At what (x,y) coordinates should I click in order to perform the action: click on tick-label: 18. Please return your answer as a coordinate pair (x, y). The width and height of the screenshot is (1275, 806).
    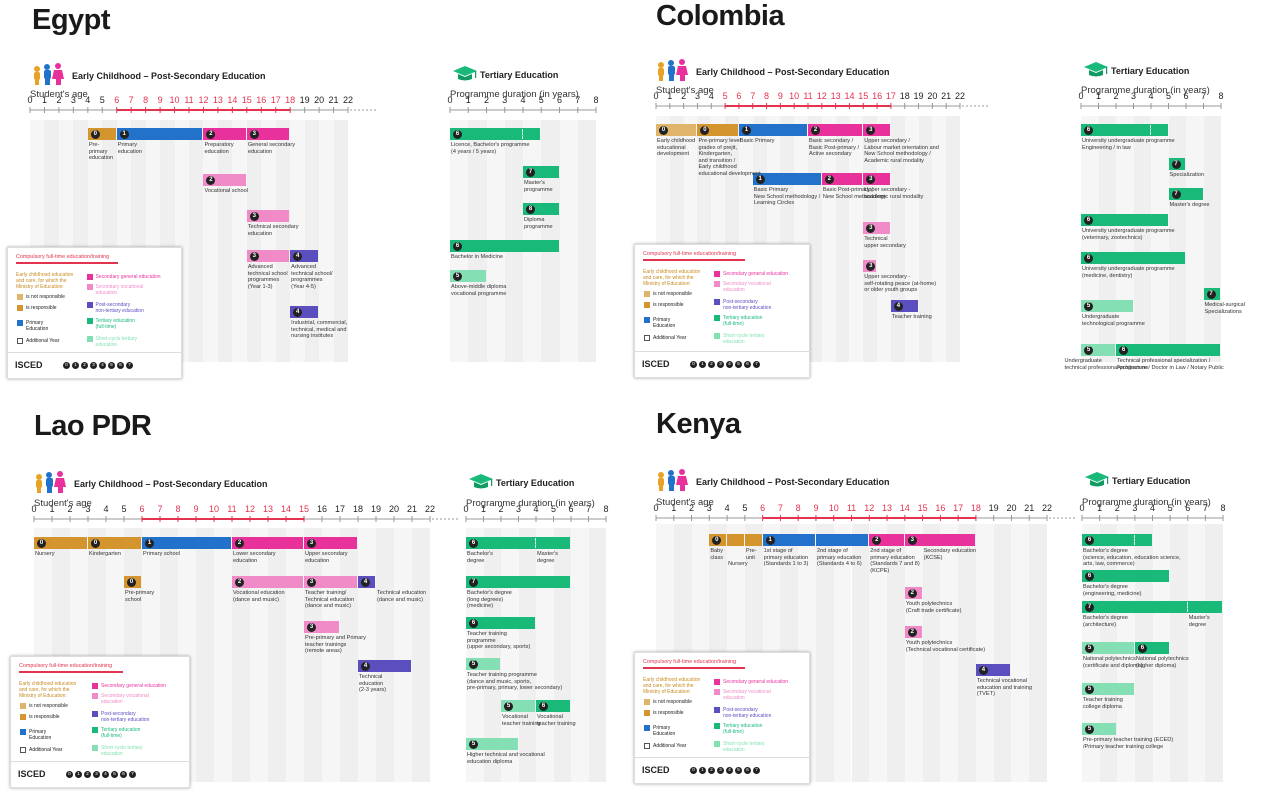
    Looking at the image, I should click on (976, 508).